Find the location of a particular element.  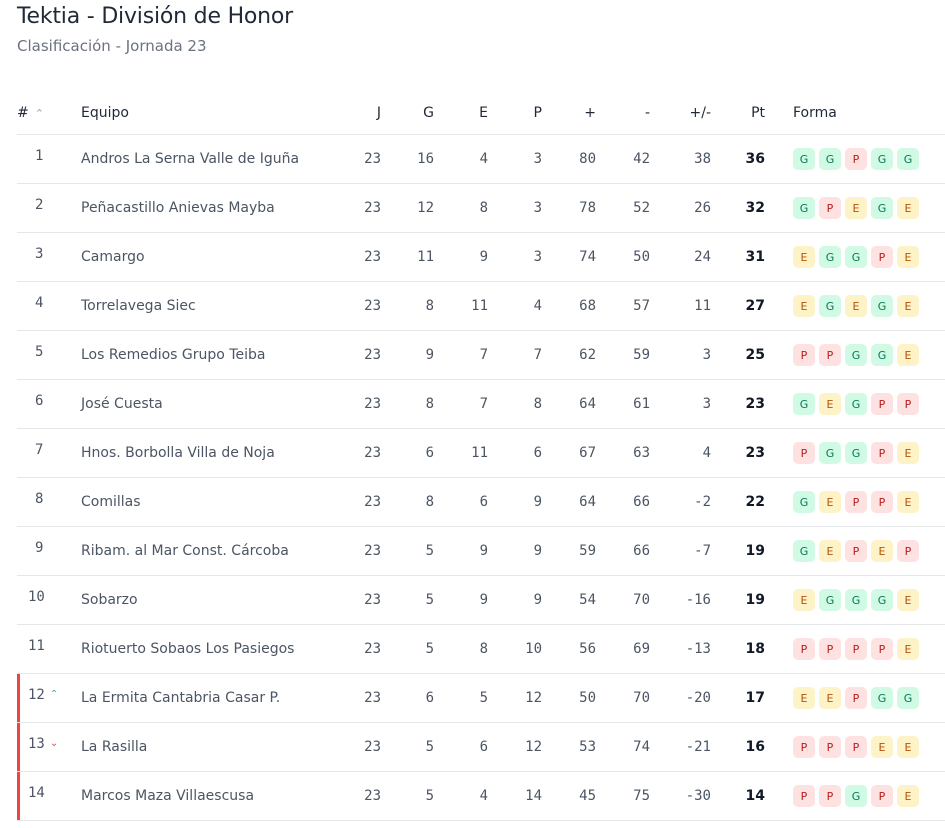

team-name: Los Remedios Grupo Teiba is located at coordinates (173, 355).